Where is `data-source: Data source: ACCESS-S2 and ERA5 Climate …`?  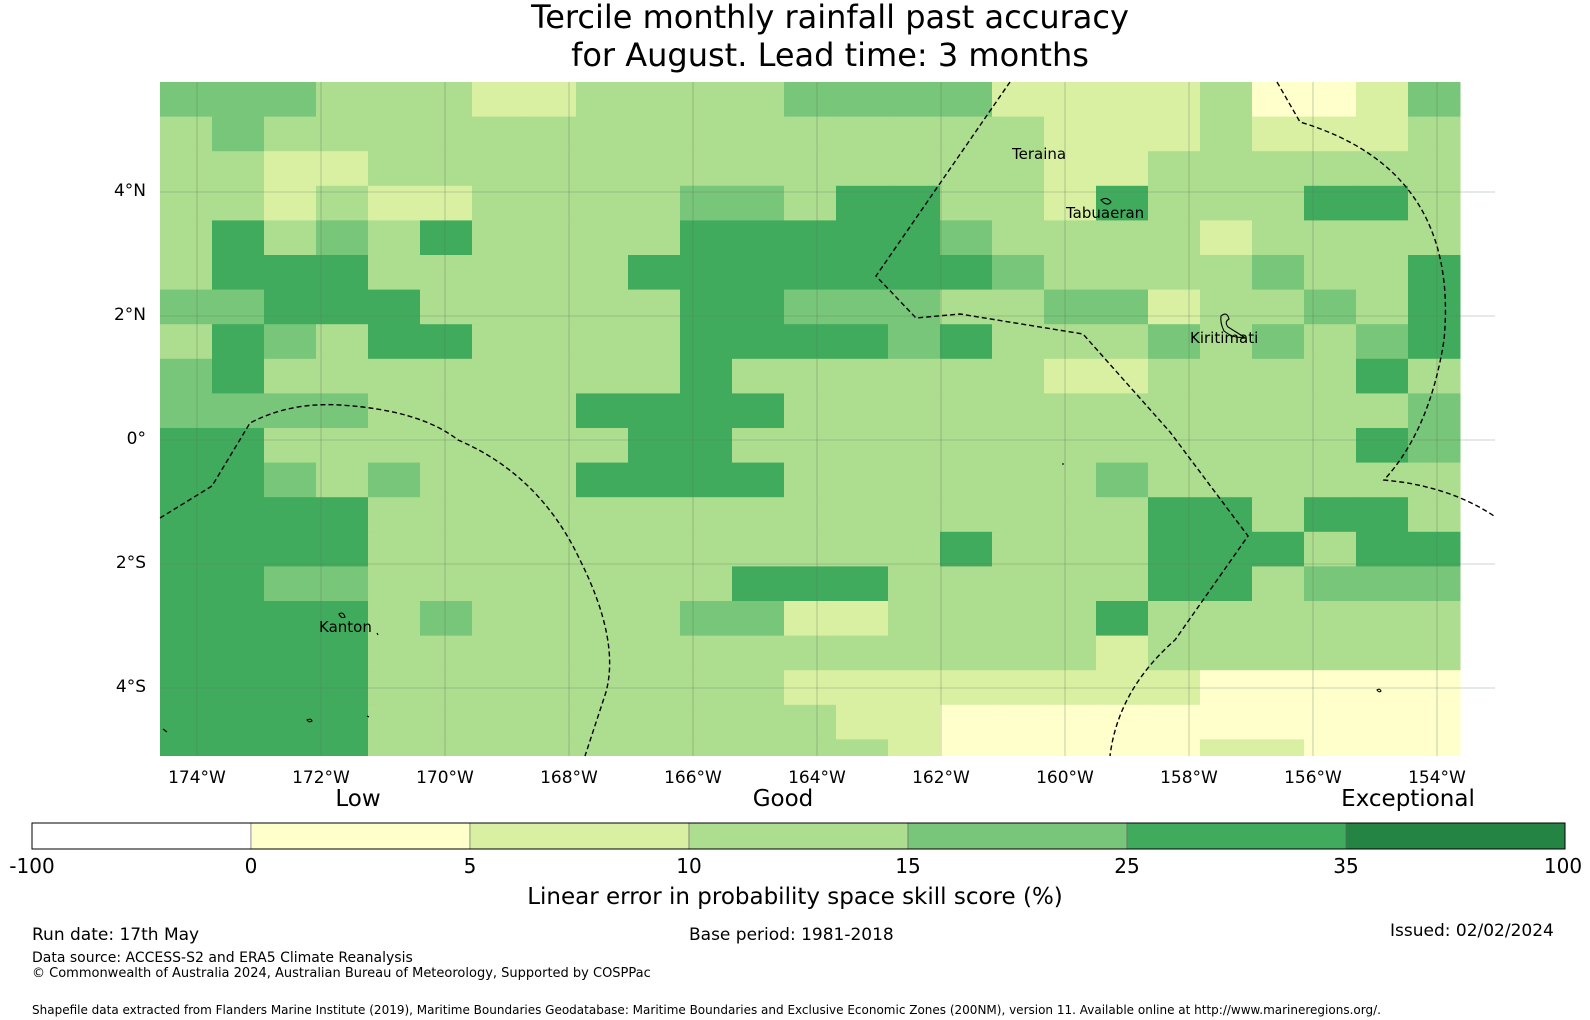
data-source: Data source: ACCESS-S2 and ERA5 Climate … is located at coordinates (222, 958).